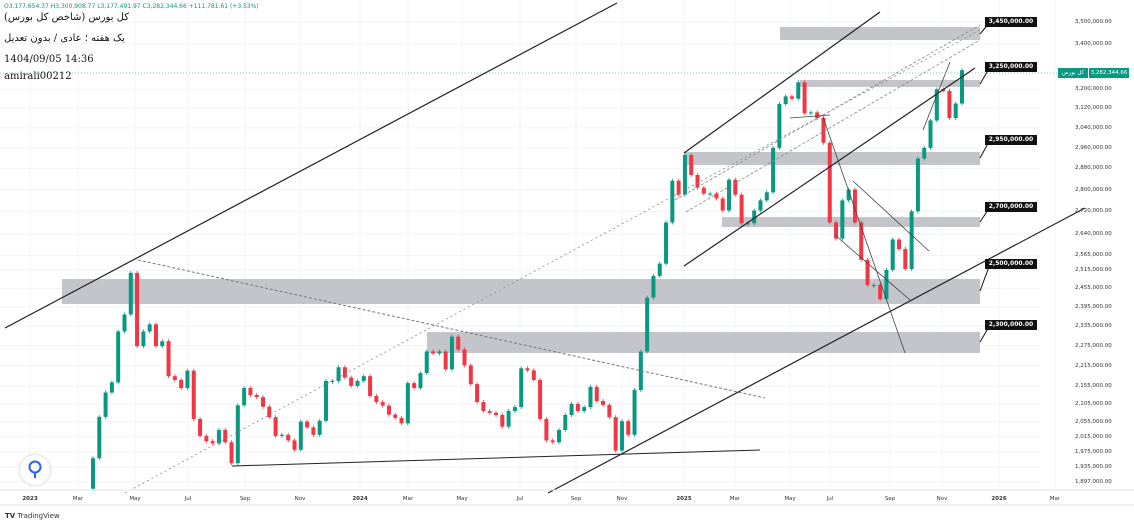  Describe the element at coordinates (1093, 467) in the screenshot. I see `y-tick-label: 1,935,000.00` at that location.